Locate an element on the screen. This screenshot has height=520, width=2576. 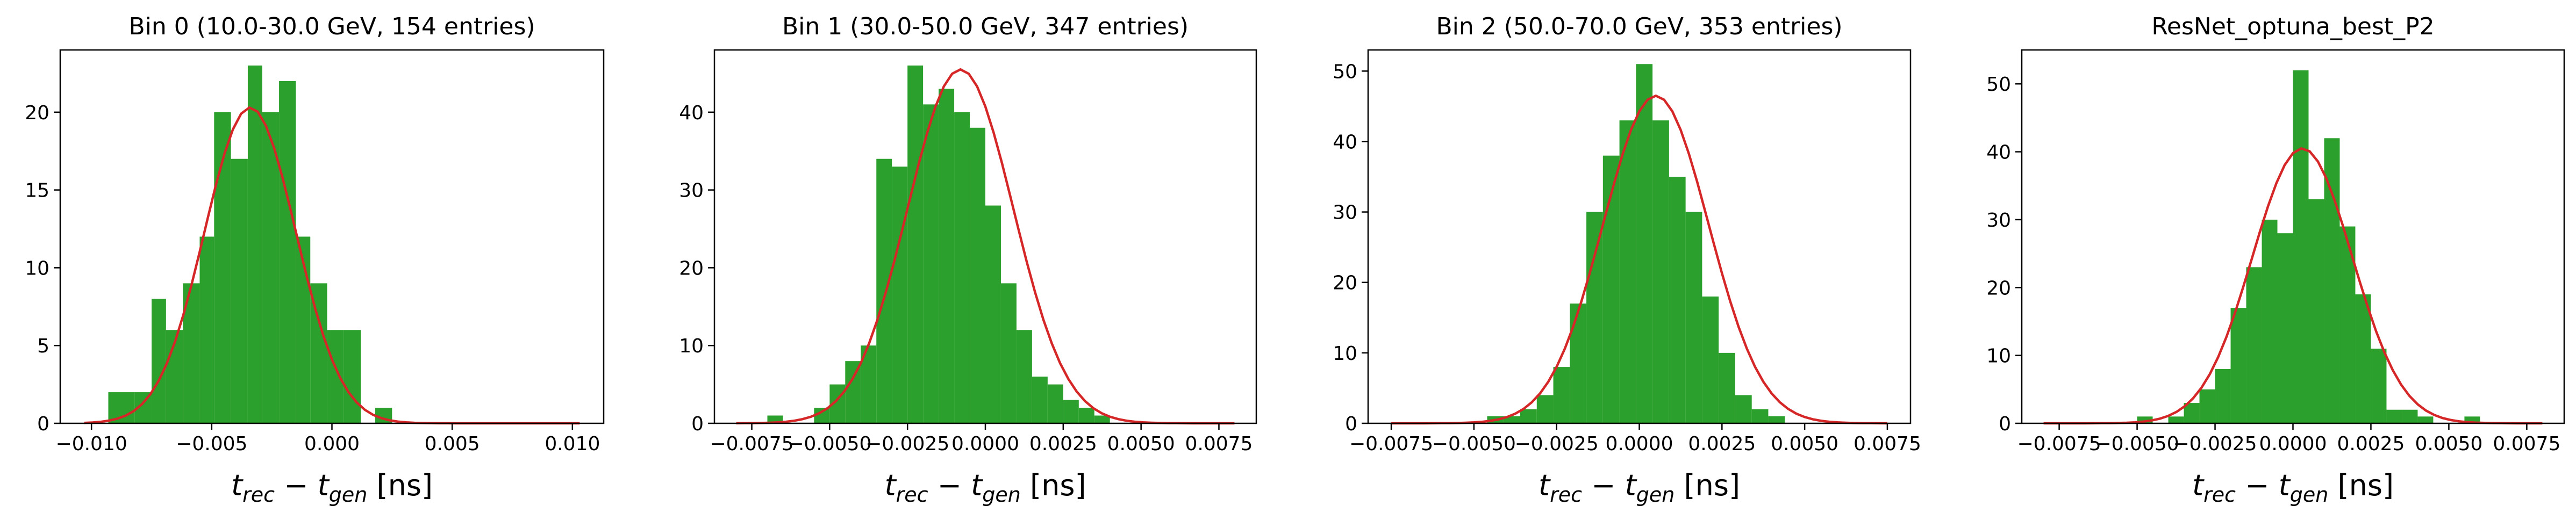
subplot-title: Bin 2 (50.0-70.0 GeV, 353 entries) is located at coordinates (1639, 26).